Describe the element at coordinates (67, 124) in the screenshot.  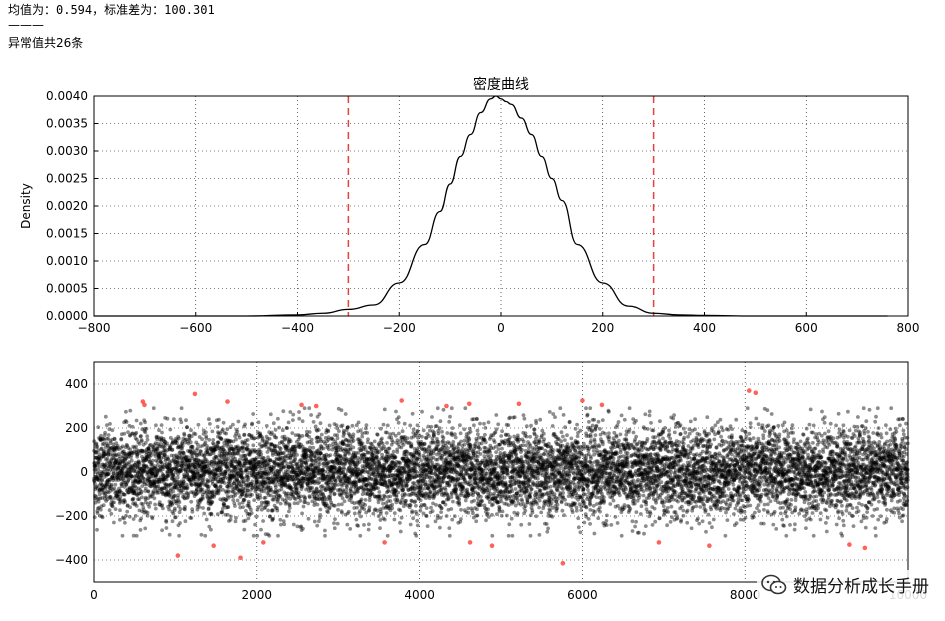
I see `density-ytick-label: 0.0035` at that location.